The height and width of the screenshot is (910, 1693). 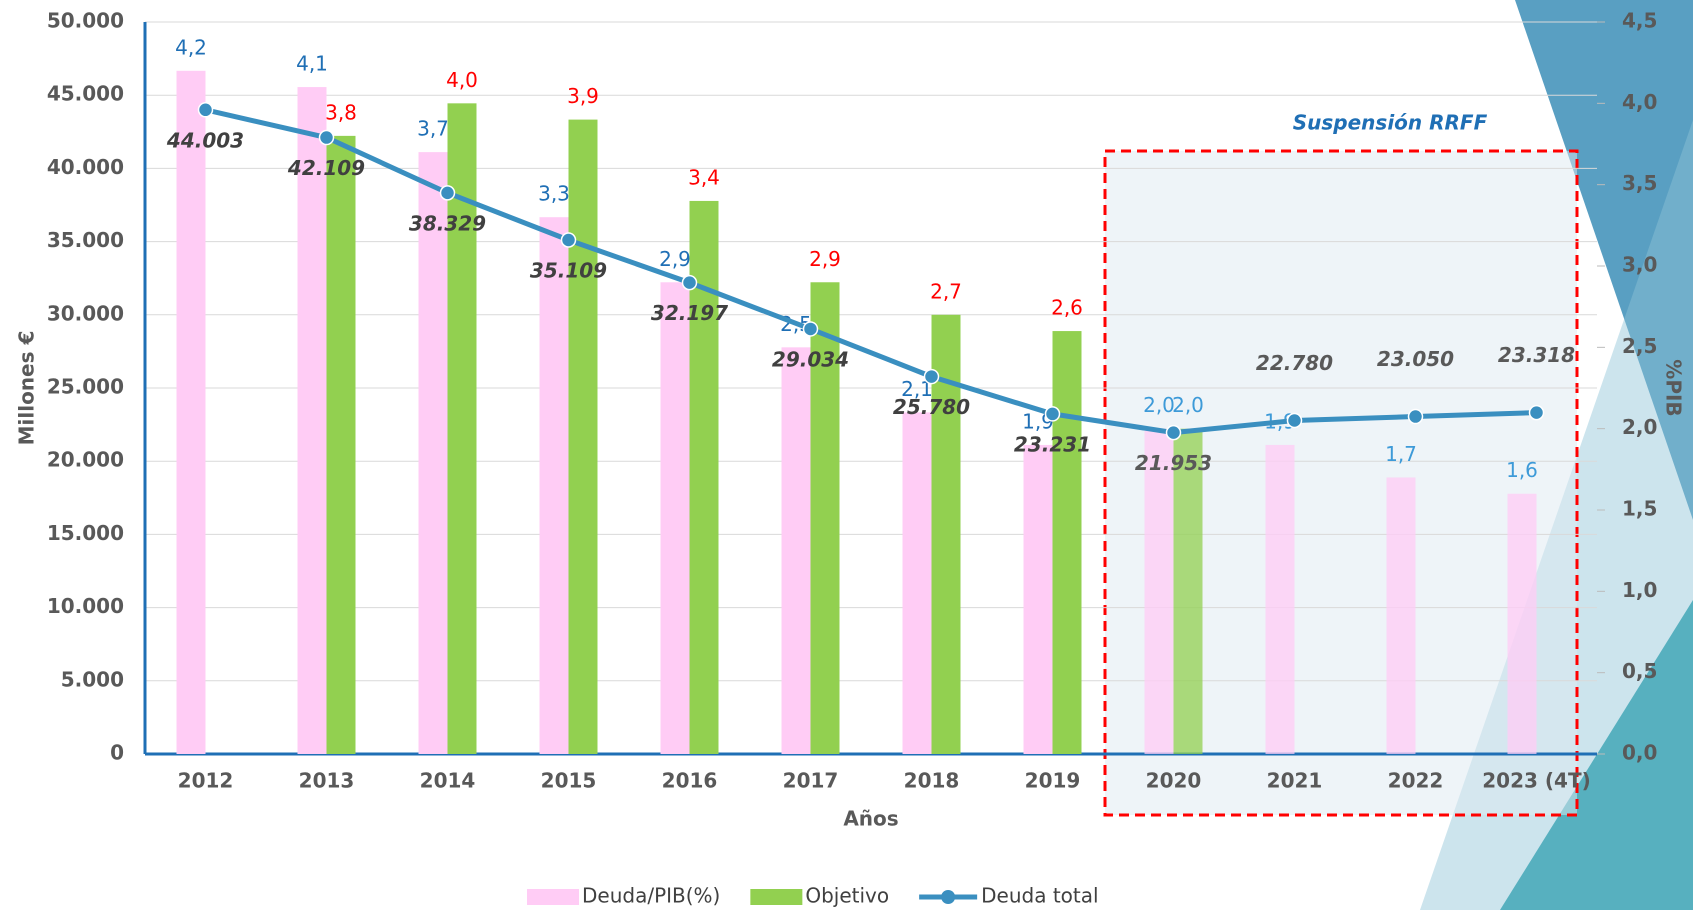 What do you see at coordinates (85, 167) in the screenshot?
I see `y-tick-label: 40.000` at bounding box center [85, 167].